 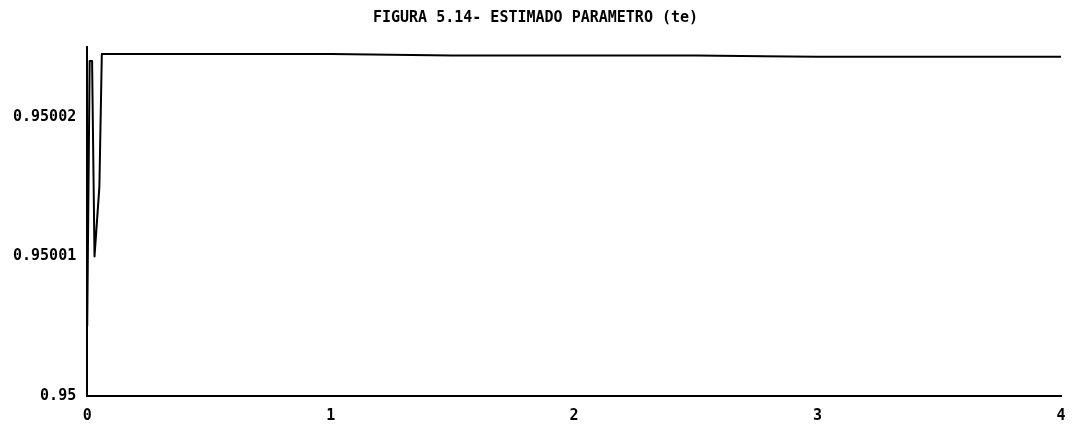 What do you see at coordinates (1061, 414) in the screenshot?
I see `x-tick-label: 4` at bounding box center [1061, 414].